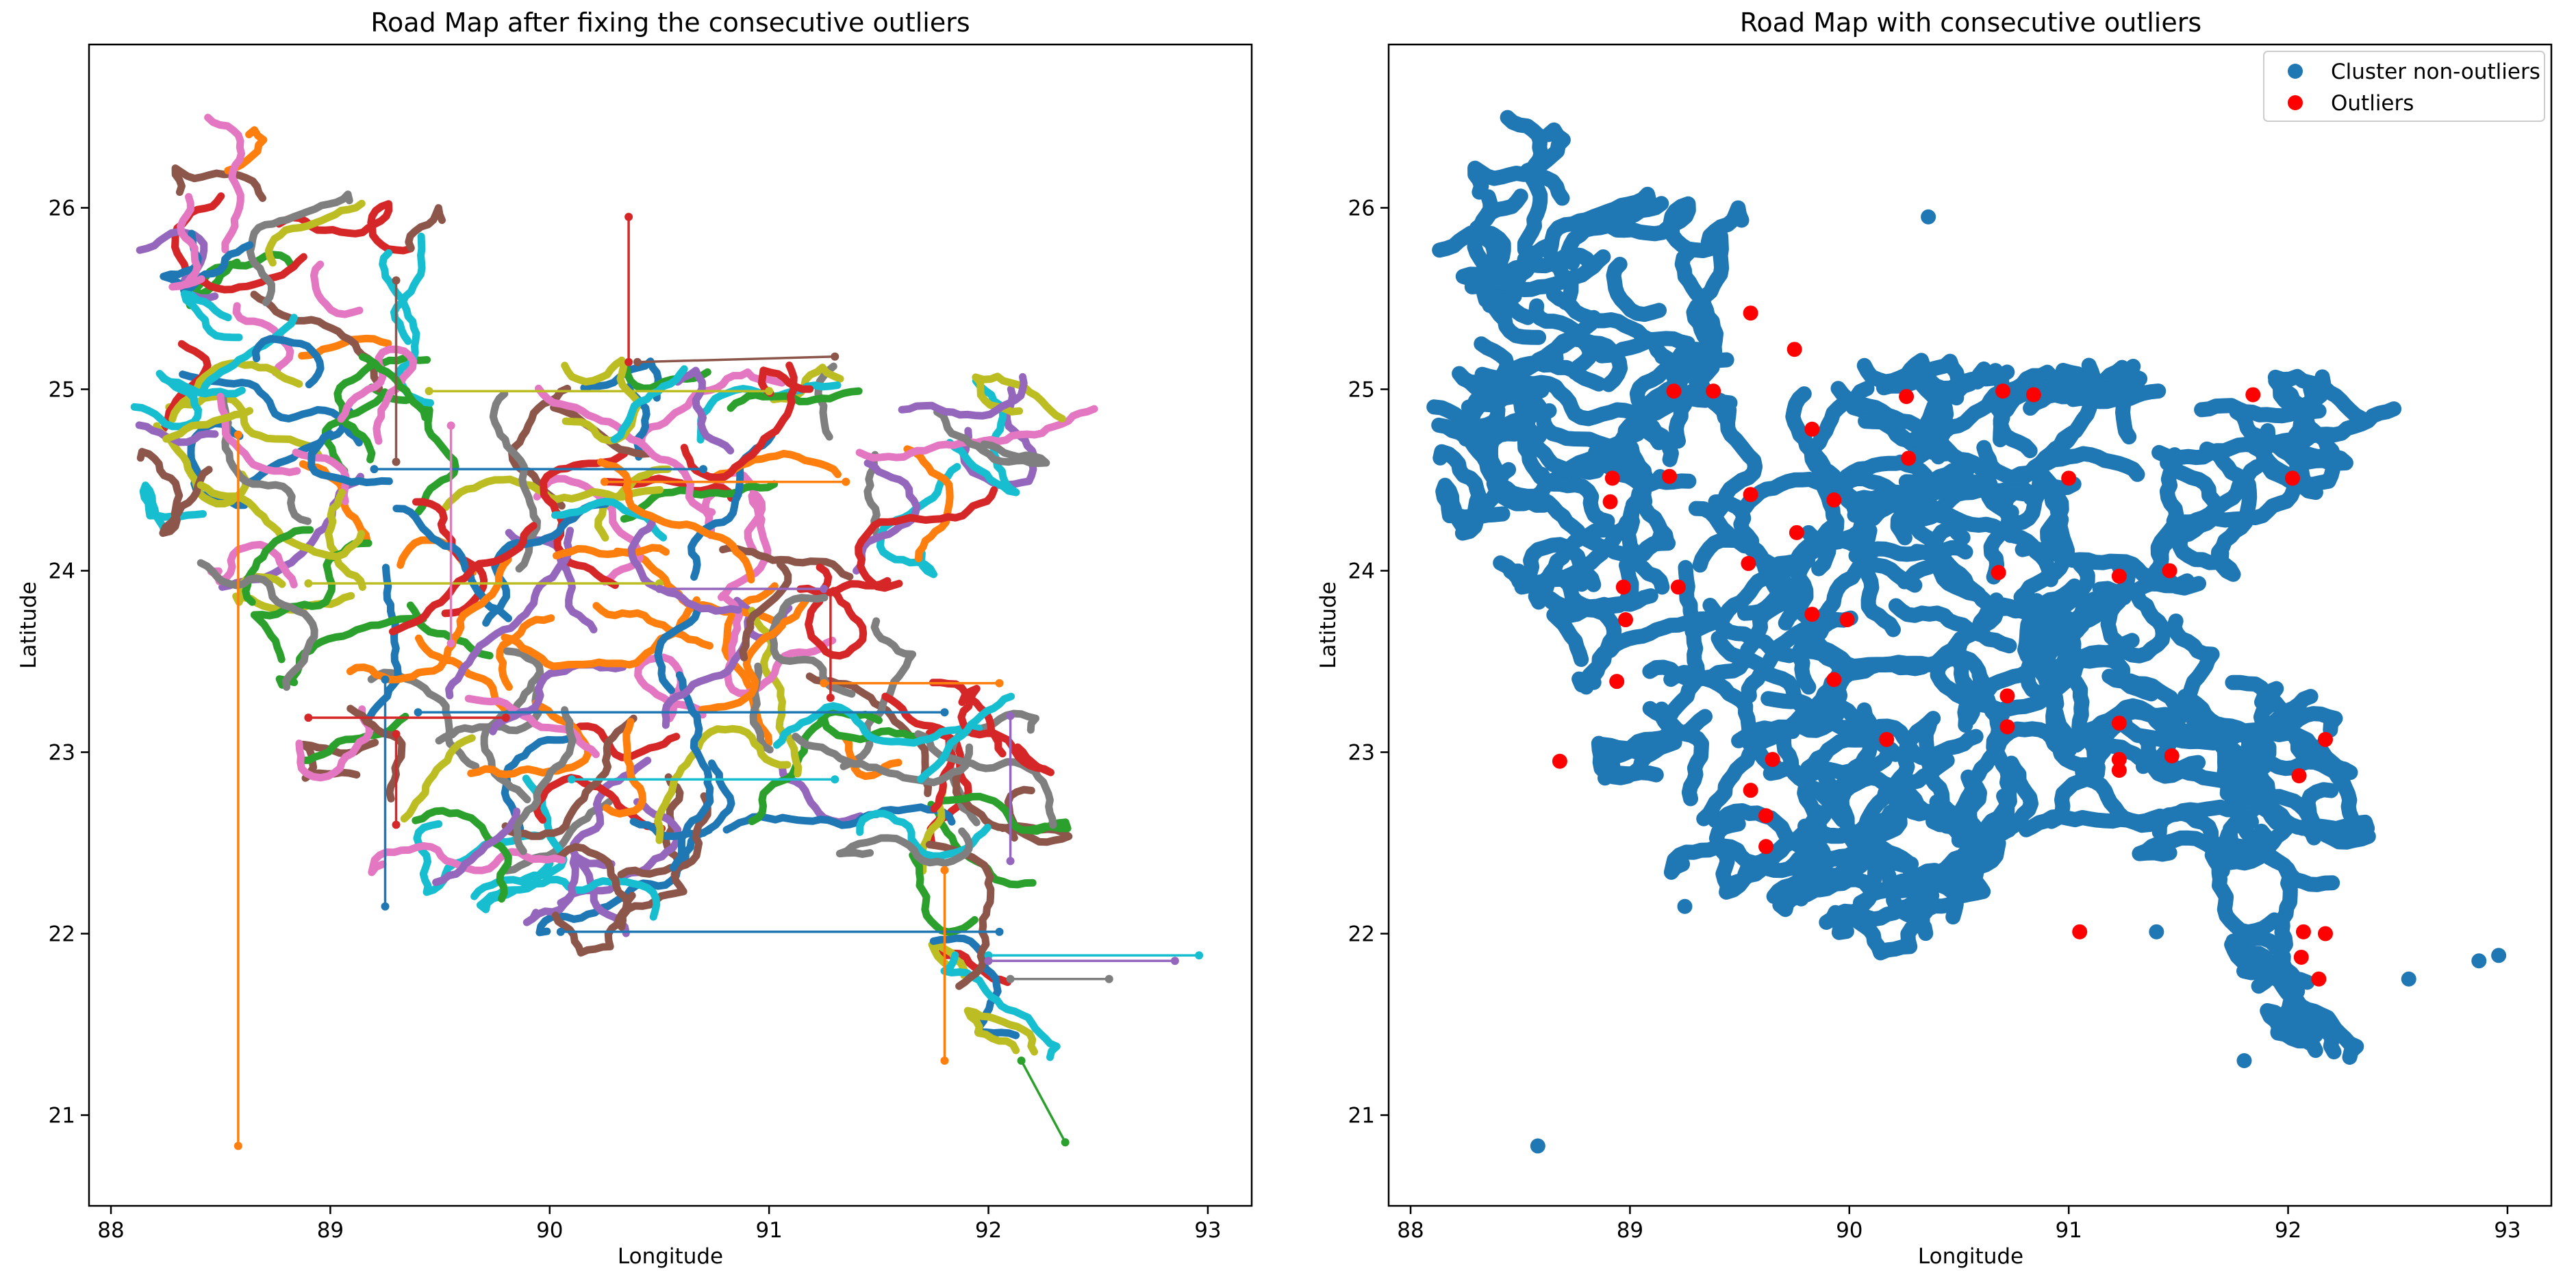  I want to click on right-chart-title: Road Map with consecutive outliers, so click(1971, 23).